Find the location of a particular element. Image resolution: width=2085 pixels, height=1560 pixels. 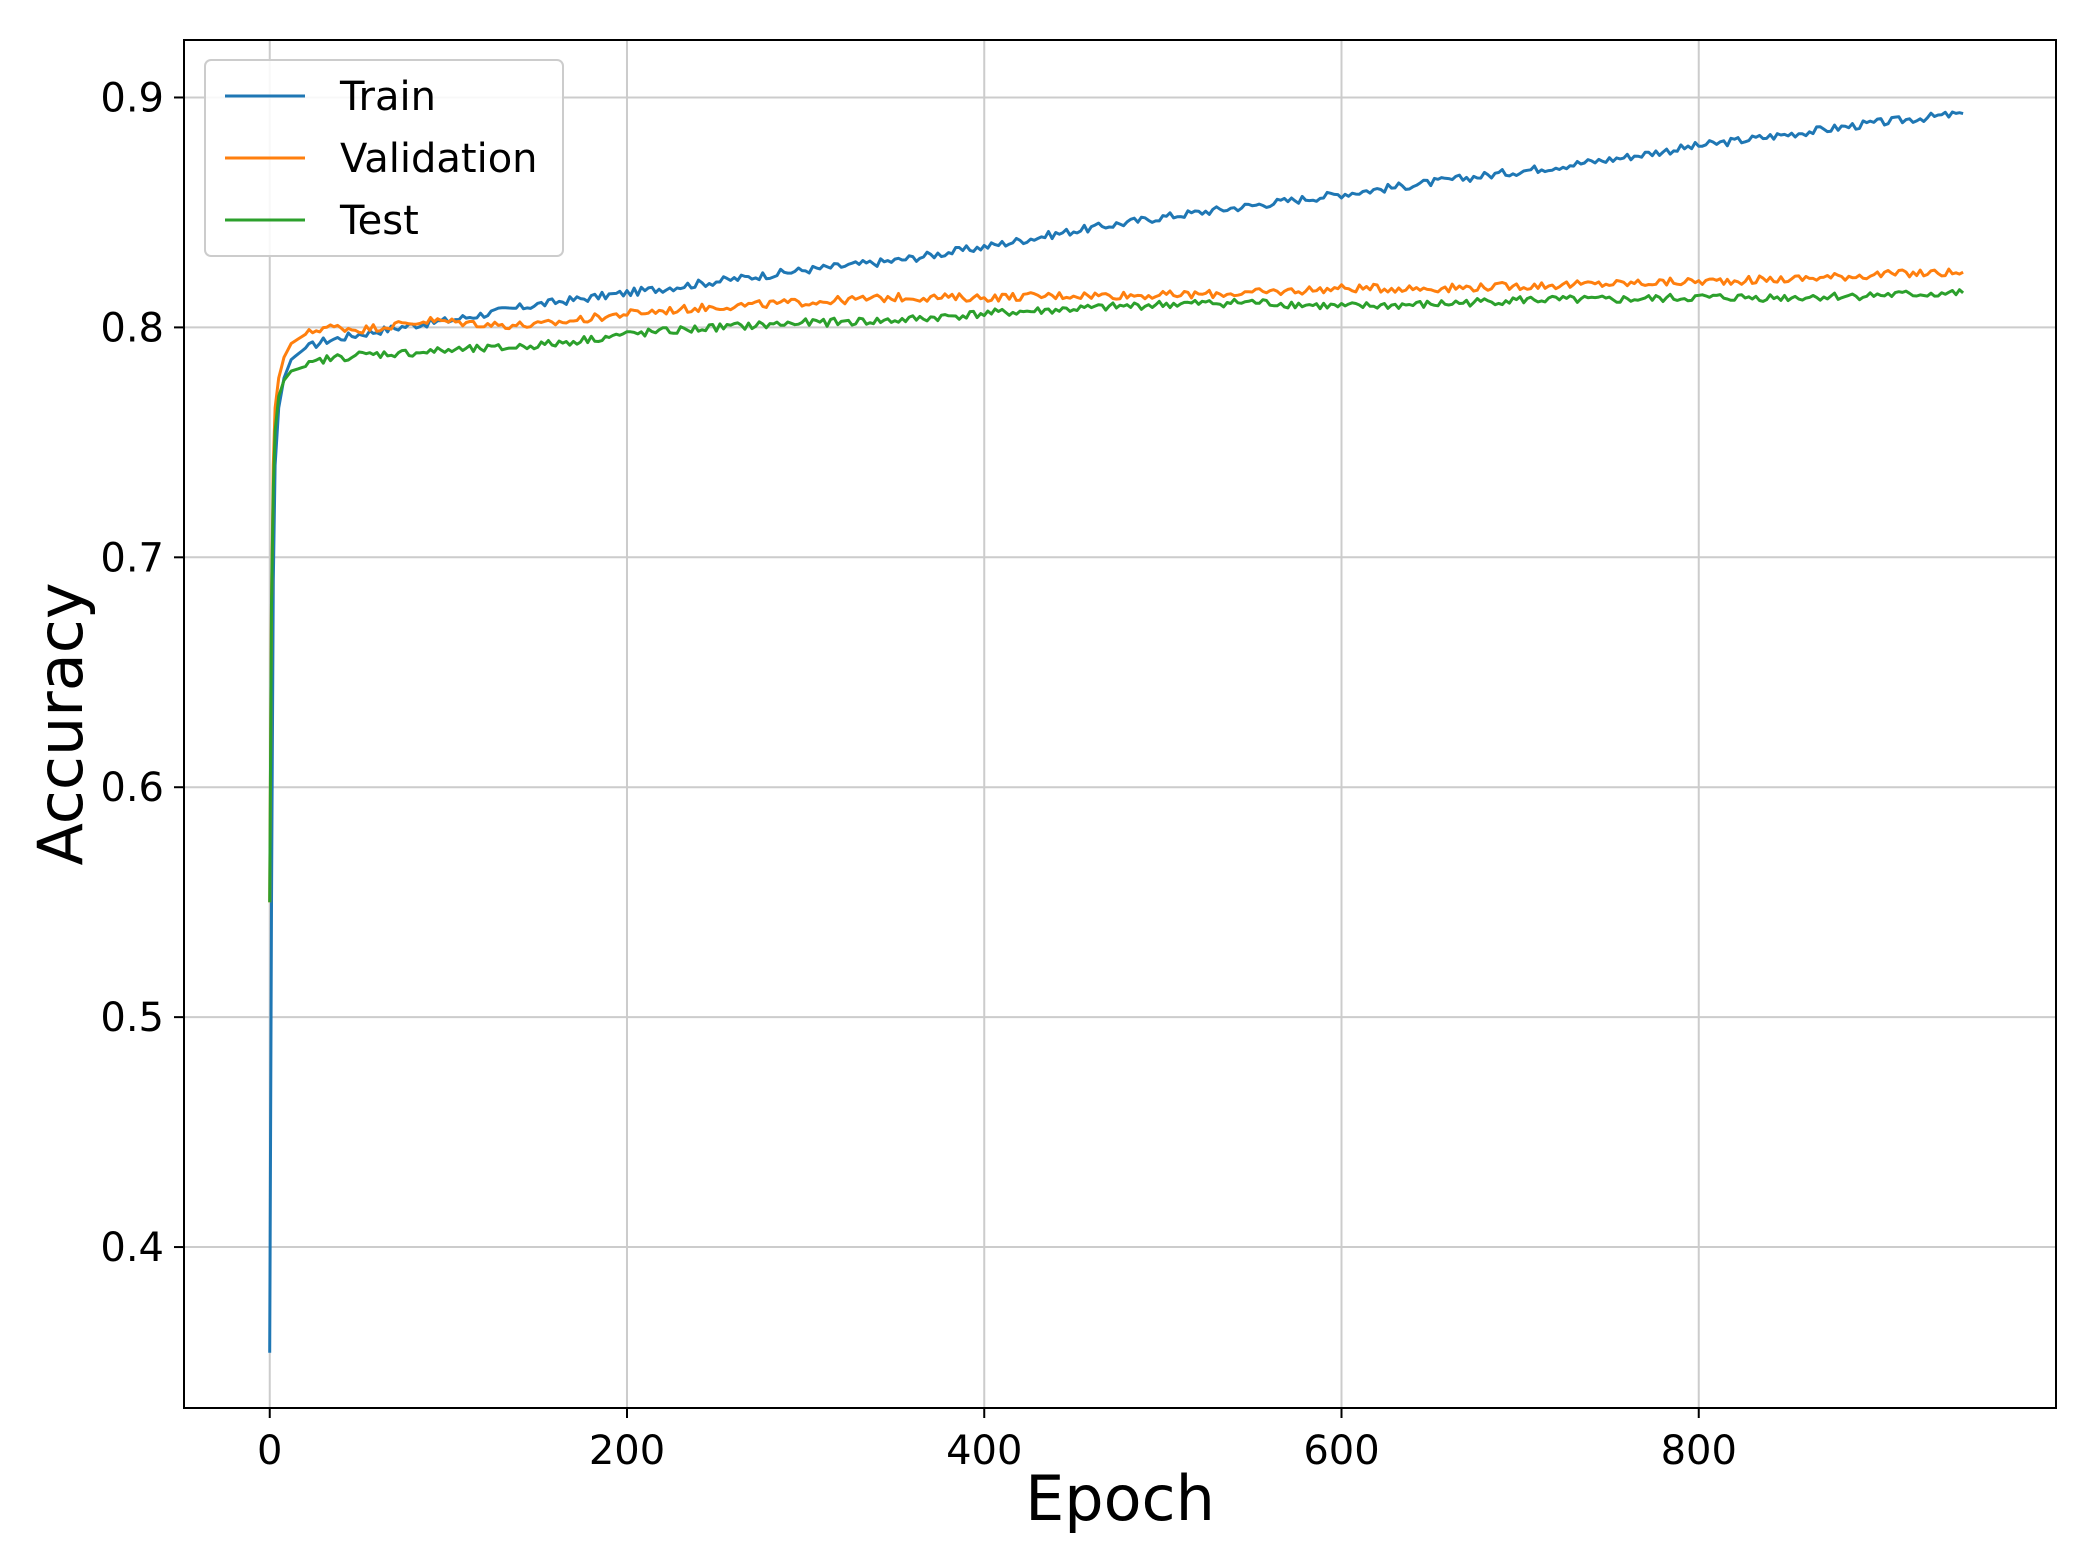

x-tick-label: 600 is located at coordinates (1341, 1451).